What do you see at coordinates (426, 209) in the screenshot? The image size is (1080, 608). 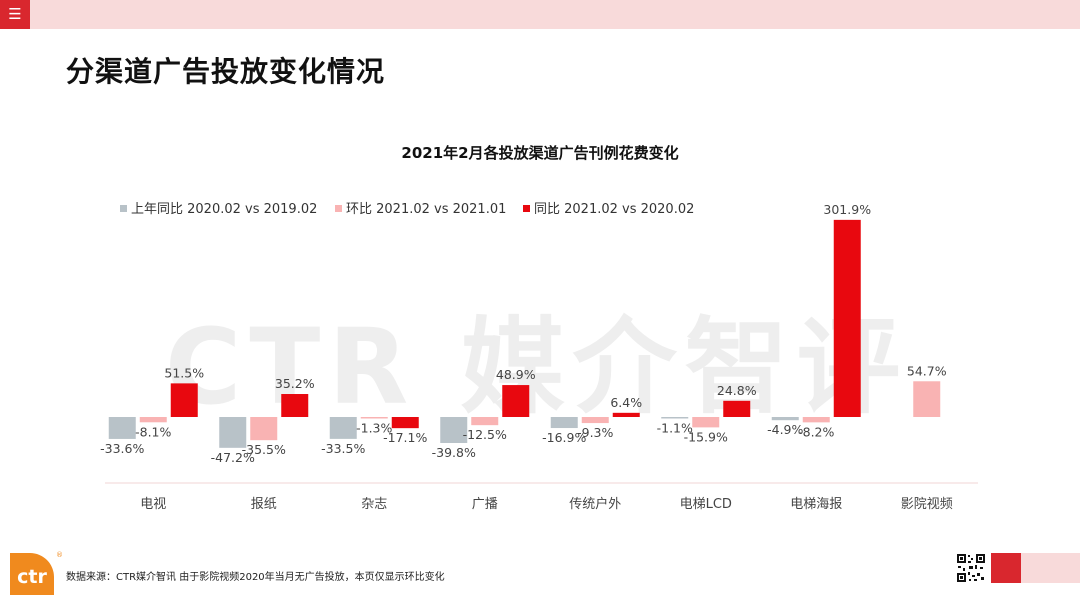 I see `legend-label: 环比 2021.02 vs 2021.01` at bounding box center [426, 209].